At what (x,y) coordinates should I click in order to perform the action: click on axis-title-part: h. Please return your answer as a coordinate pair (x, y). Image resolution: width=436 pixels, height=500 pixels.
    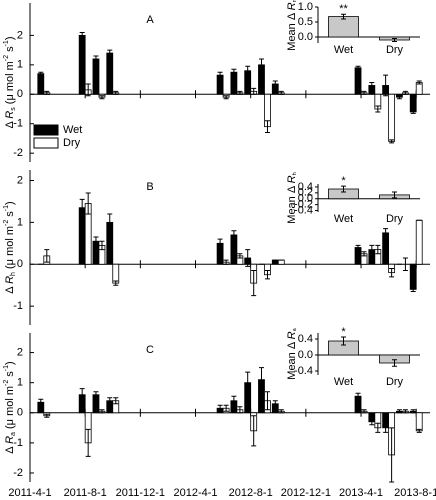
    Looking at the image, I should click on (295, 173).